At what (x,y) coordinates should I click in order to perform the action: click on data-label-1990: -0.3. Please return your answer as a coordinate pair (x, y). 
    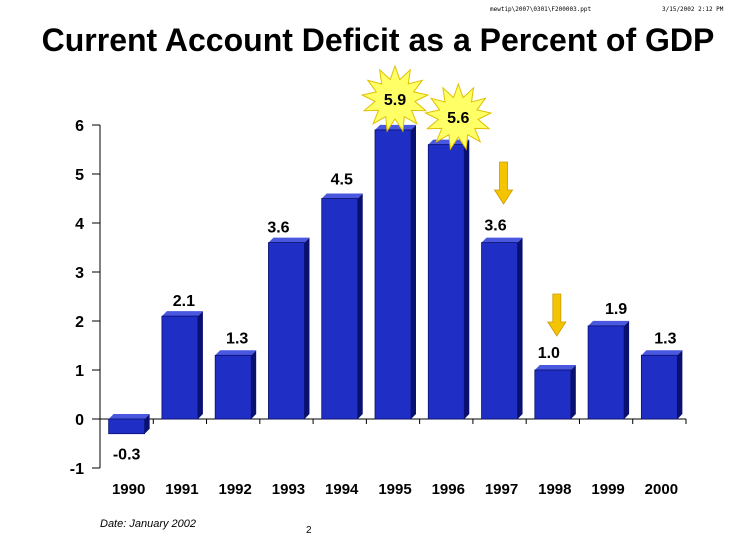
    Looking at the image, I should click on (127, 455).